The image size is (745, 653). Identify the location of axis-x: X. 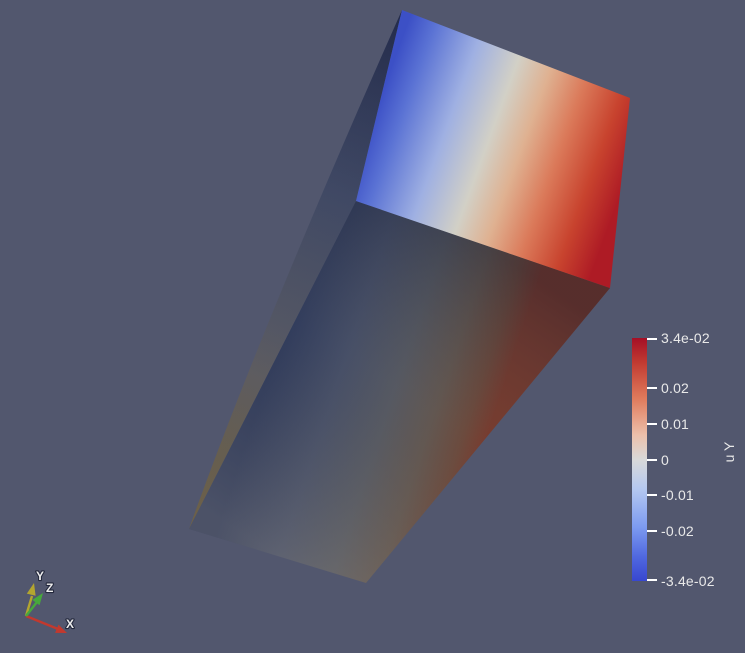
(50, 623).